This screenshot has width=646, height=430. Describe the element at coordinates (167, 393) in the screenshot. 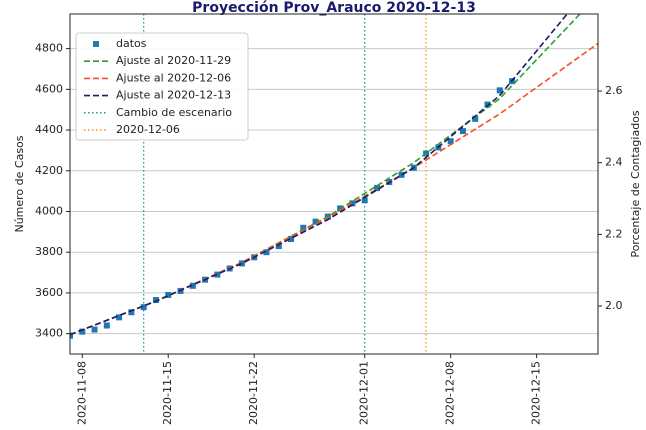

I see `x-tick-label: 2020-11-15` at that location.